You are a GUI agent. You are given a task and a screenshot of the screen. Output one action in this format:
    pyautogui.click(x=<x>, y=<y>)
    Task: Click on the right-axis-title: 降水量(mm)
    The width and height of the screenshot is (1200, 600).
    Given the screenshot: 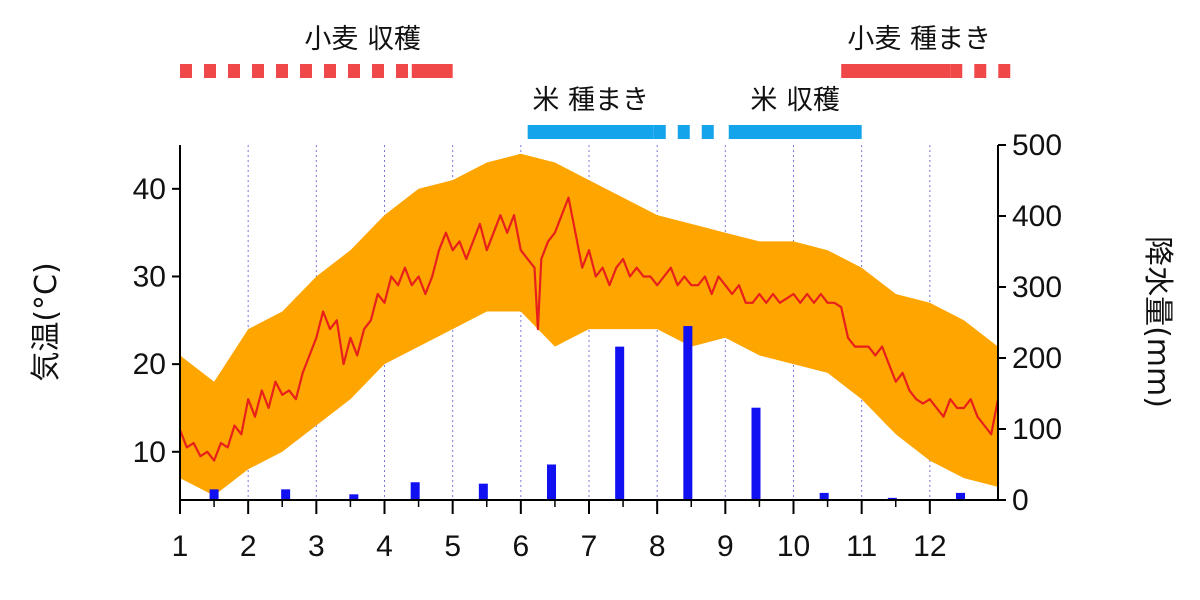 What is the action you would take?
    pyautogui.click(x=1157, y=322)
    